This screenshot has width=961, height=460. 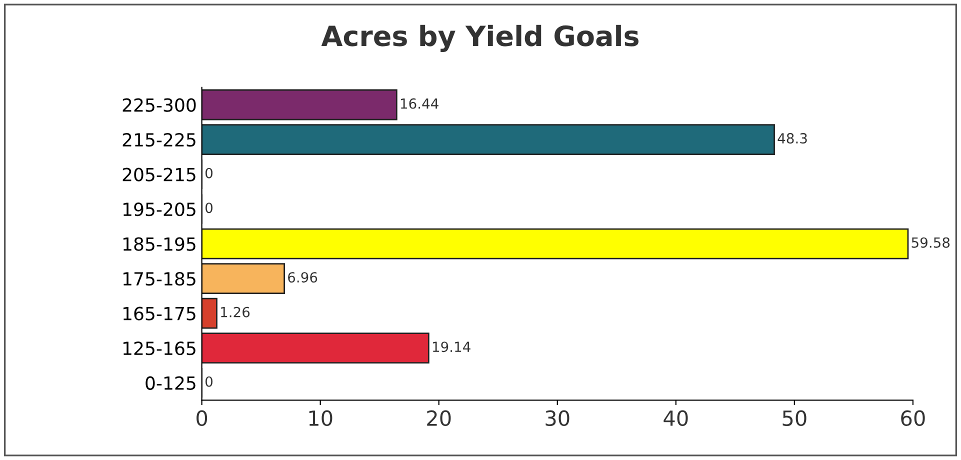 I want to click on chart-title: Acres by Yield Goals, so click(x=479, y=38).